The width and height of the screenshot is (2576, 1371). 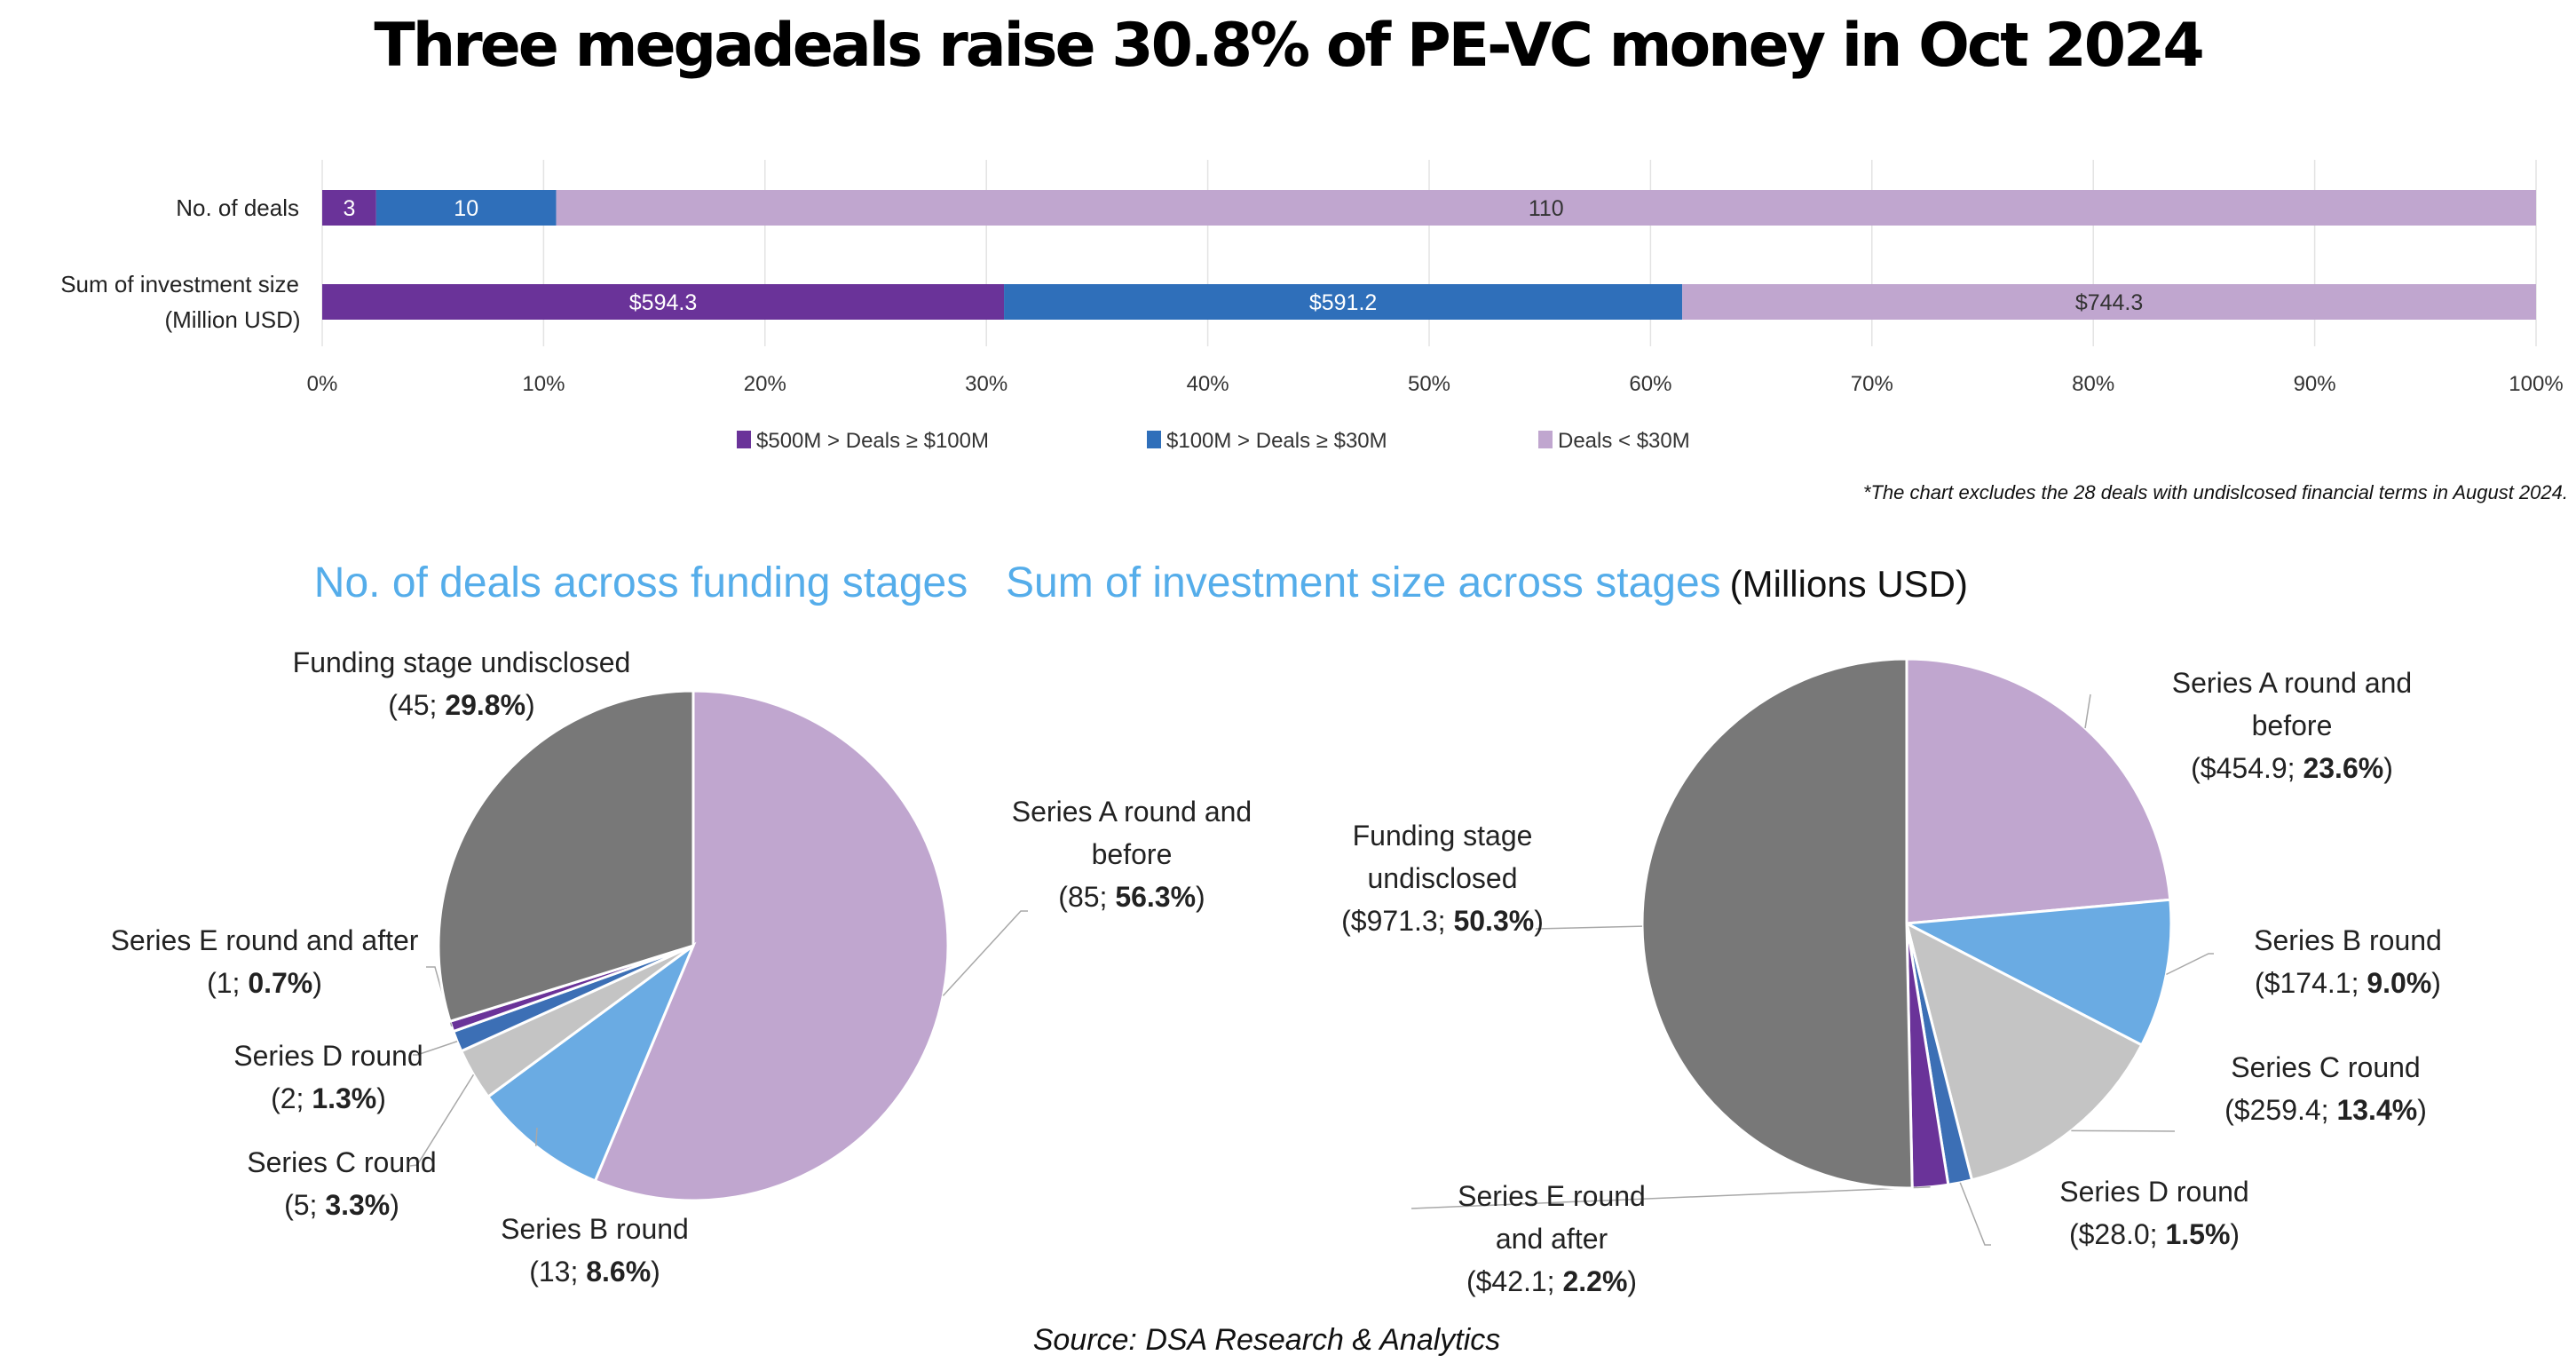 What do you see at coordinates (304, 1205) in the screenshot?
I see `slice-value: (5;` at bounding box center [304, 1205].